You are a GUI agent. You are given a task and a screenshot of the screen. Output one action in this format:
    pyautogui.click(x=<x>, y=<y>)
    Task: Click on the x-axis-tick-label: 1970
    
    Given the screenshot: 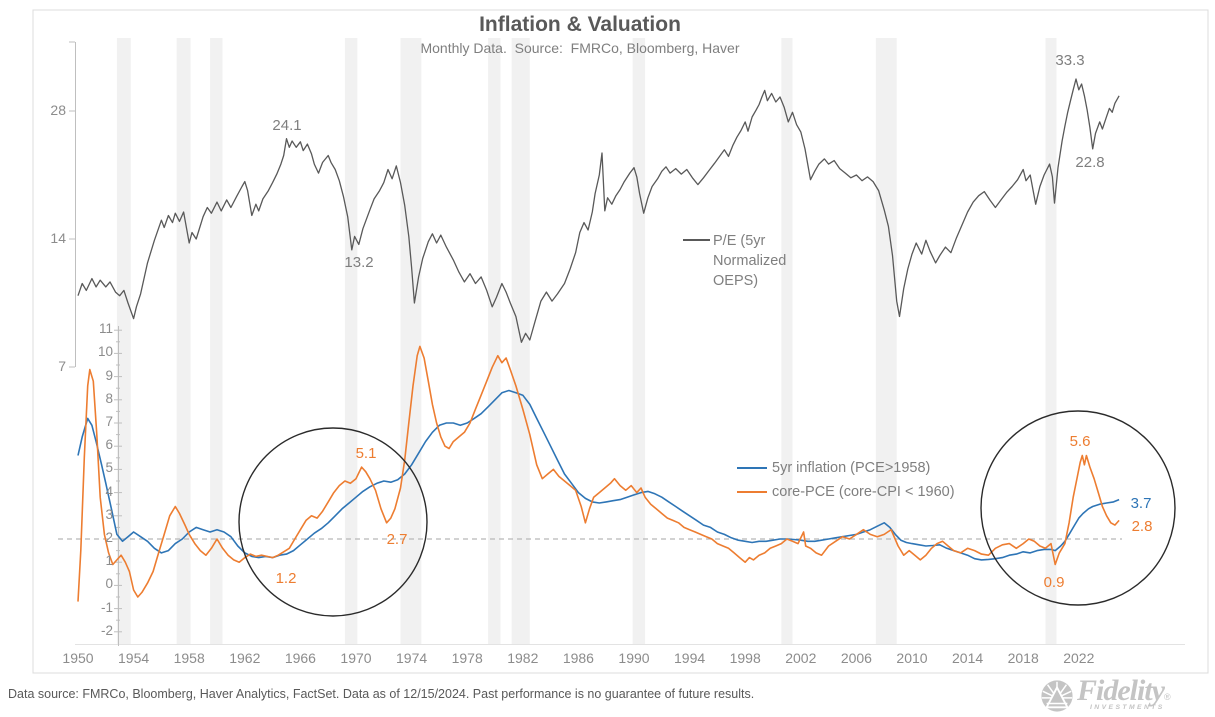 What is the action you would take?
    pyautogui.click(x=356, y=658)
    